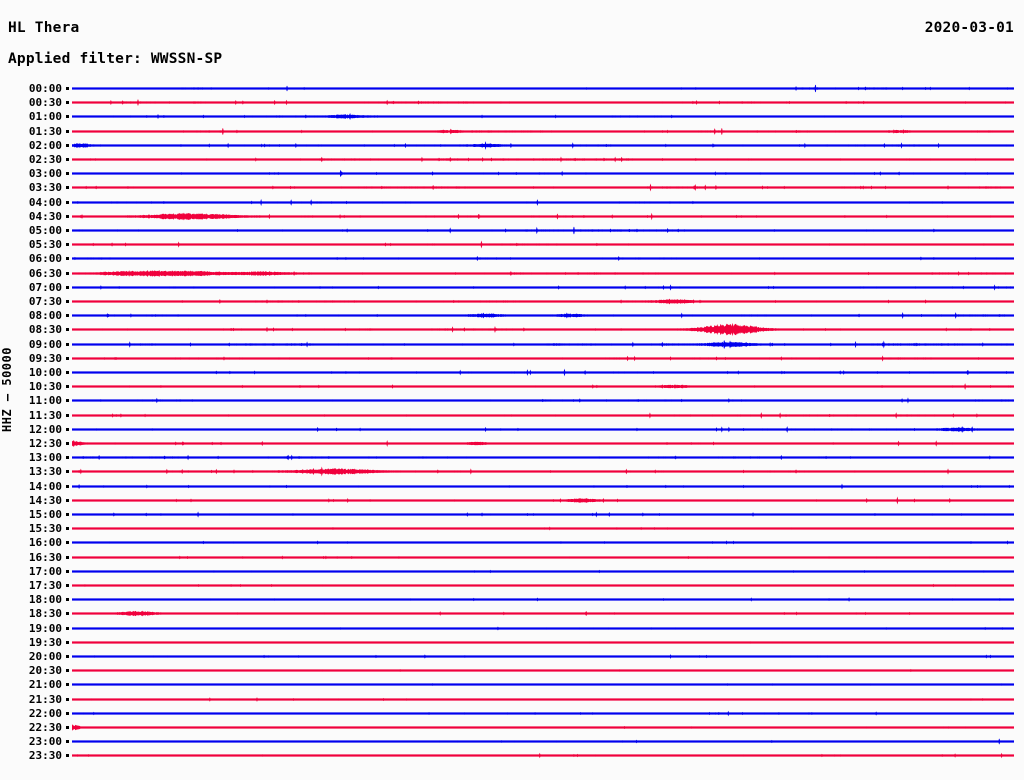 The height and width of the screenshot is (780, 1024). What do you see at coordinates (45, 614) in the screenshot?
I see `trace-time-label: 18:30` at bounding box center [45, 614].